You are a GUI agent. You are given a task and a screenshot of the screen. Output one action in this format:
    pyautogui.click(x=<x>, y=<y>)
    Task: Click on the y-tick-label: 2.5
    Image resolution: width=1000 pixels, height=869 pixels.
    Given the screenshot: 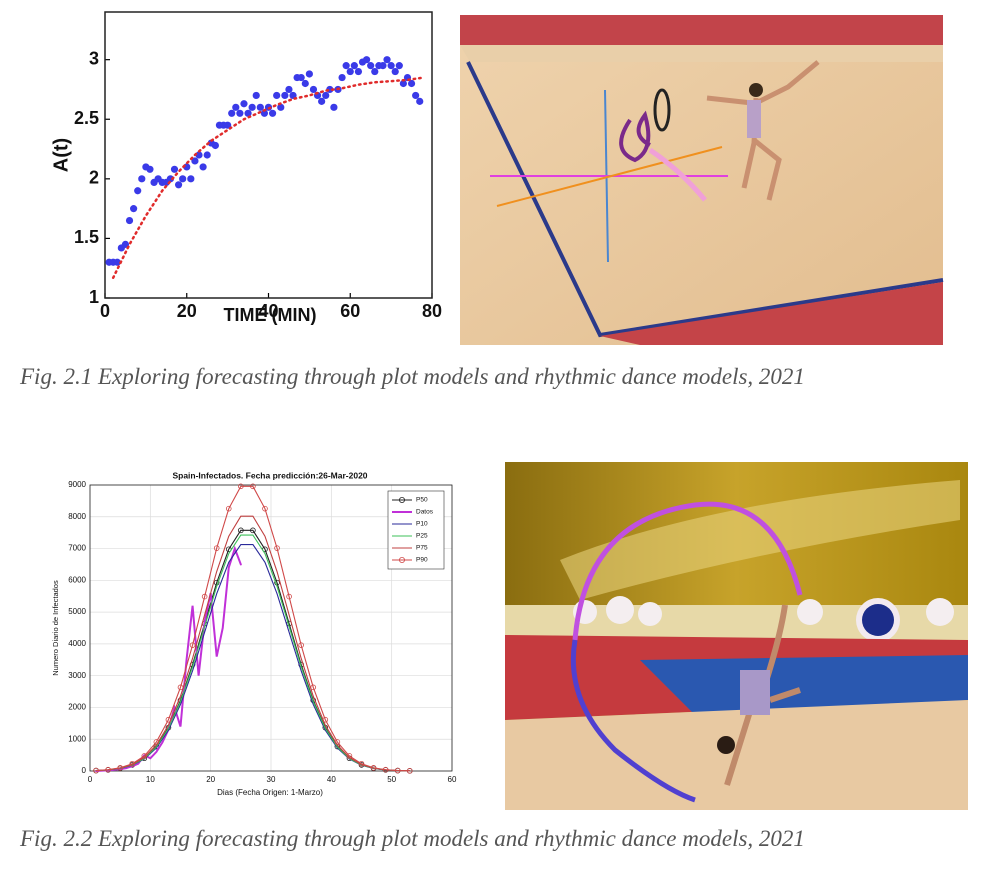 What is the action you would take?
    pyautogui.click(x=86, y=118)
    